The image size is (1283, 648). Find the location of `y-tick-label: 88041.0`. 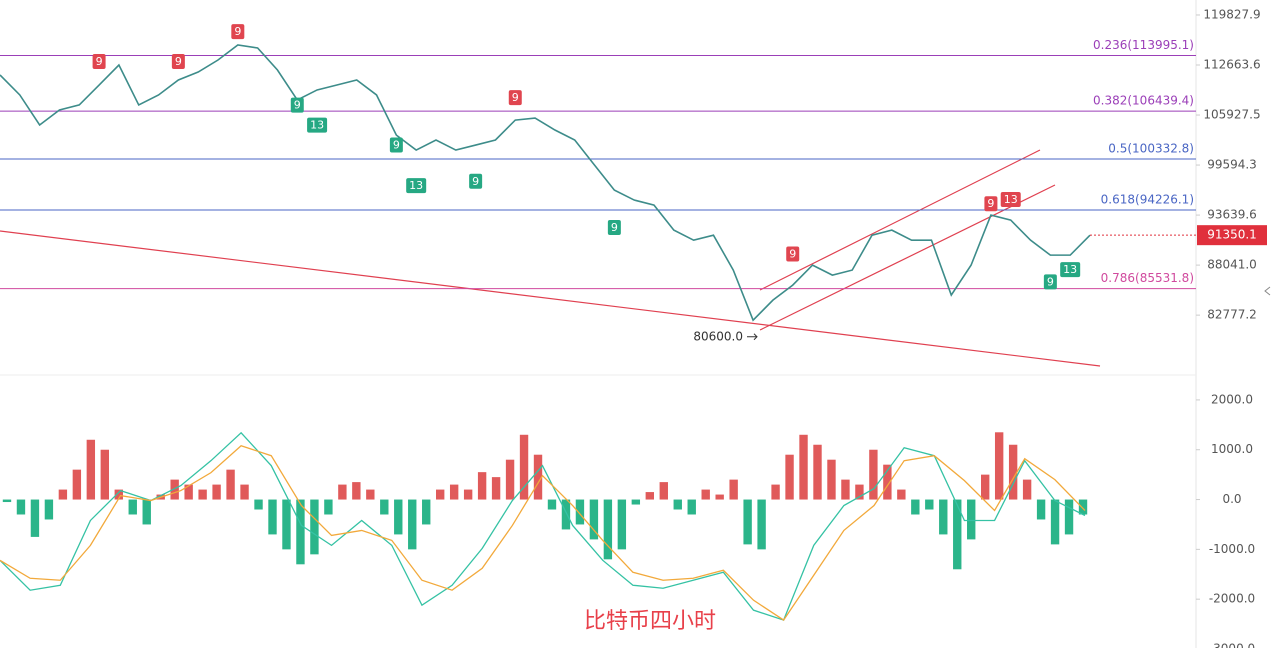

y-tick-label: 88041.0 is located at coordinates (1232, 265).